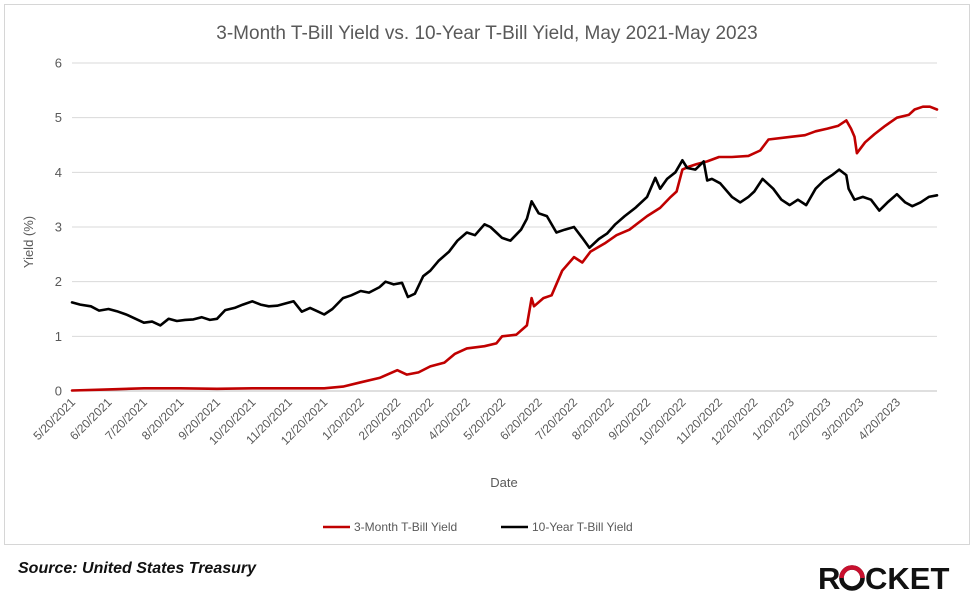 The image size is (979, 606). I want to click on x-axis-title: Date, so click(503, 482).